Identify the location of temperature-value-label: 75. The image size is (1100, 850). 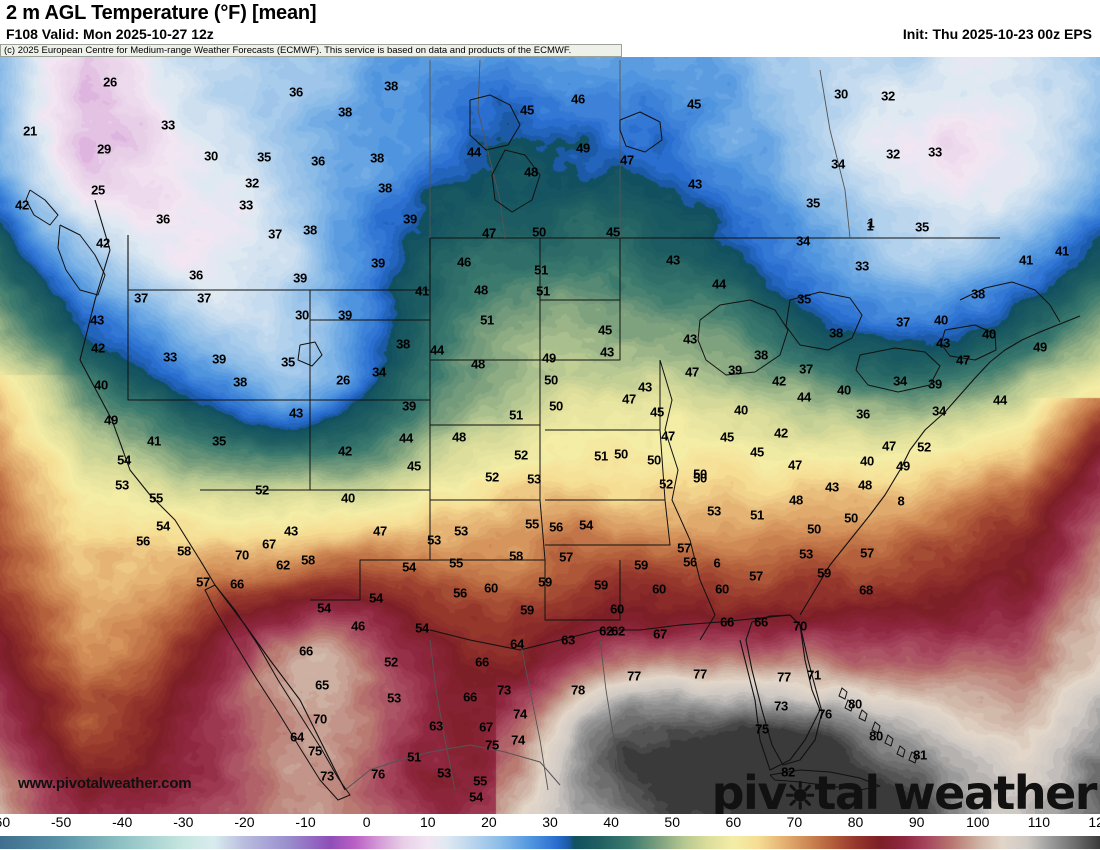
(762, 729).